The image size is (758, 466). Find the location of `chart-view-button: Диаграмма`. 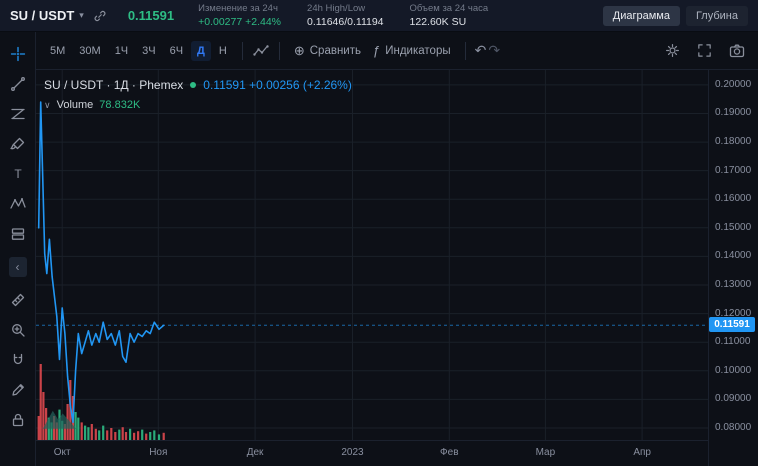

chart-view-button: Диаграмма is located at coordinates (641, 15).